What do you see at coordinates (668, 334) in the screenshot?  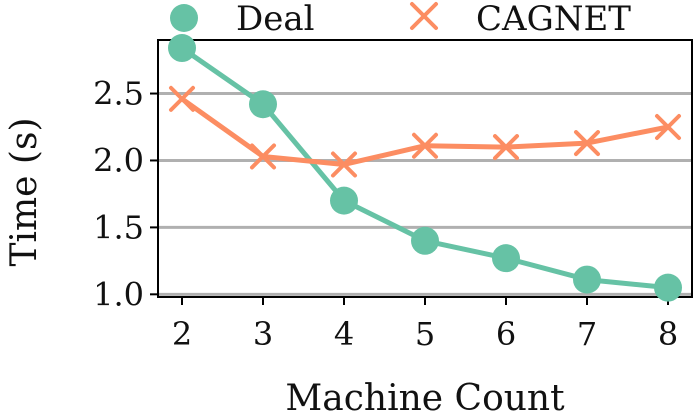 I see `x-tick-label: 8` at bounding box center [668, 334].